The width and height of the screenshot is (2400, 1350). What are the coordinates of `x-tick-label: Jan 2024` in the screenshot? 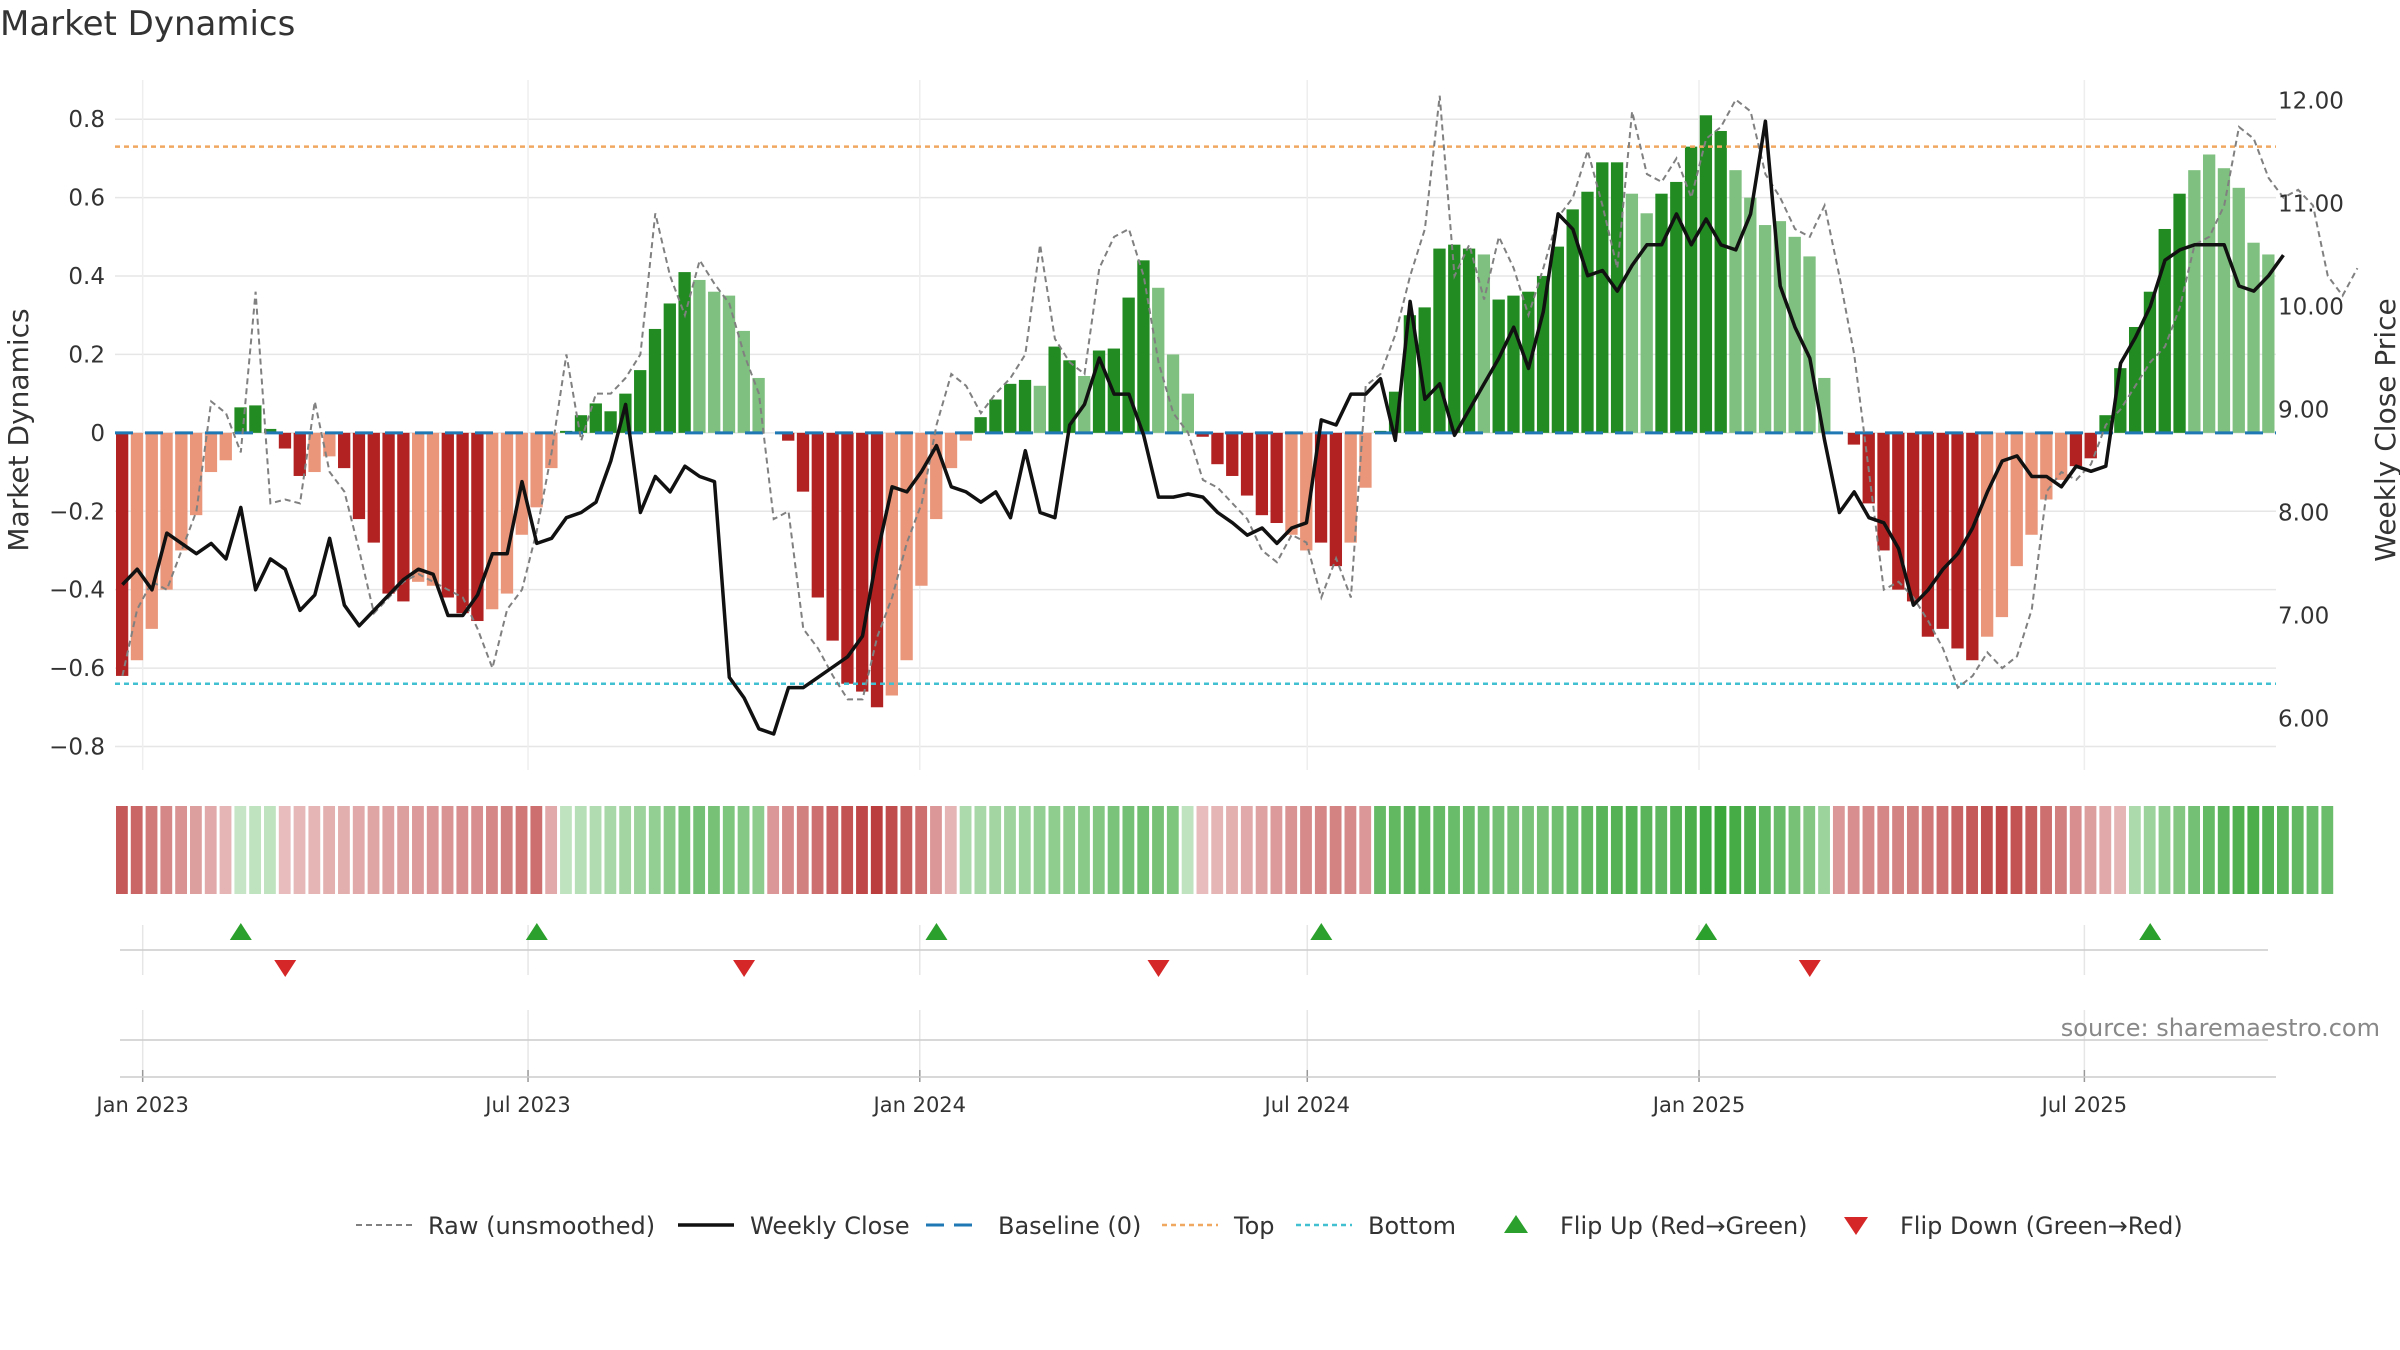 It's located at (919, 1105).